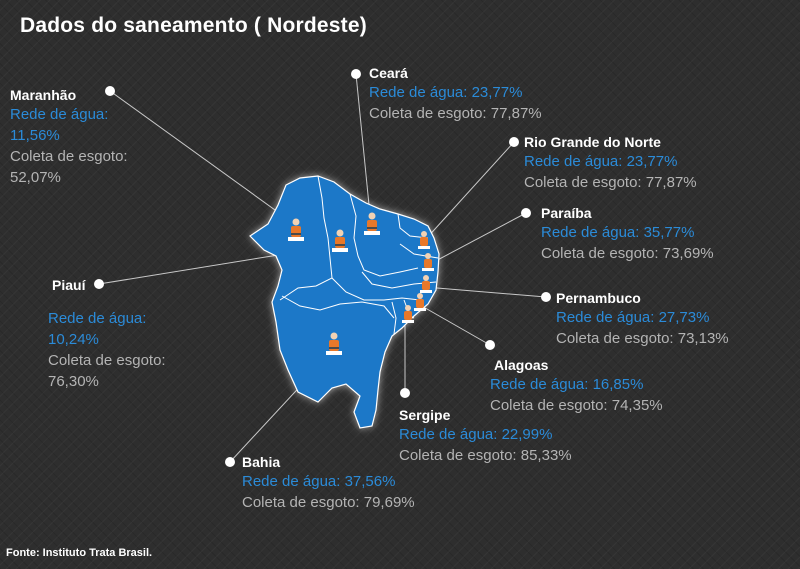  I want to click on northeast-region-shape, so click(344, 302).